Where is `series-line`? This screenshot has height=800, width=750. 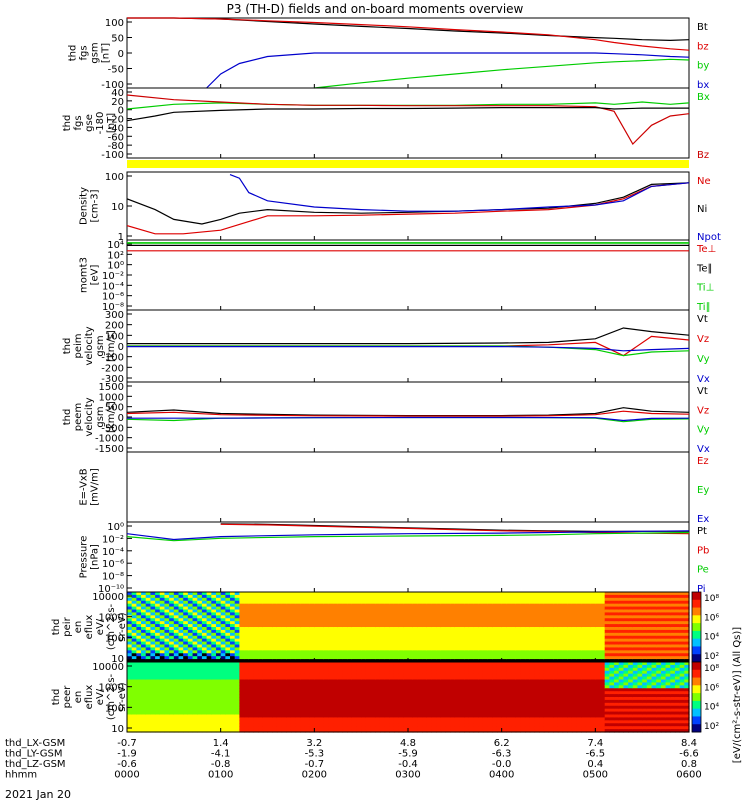 series-line is located at coordinates (408, 535).